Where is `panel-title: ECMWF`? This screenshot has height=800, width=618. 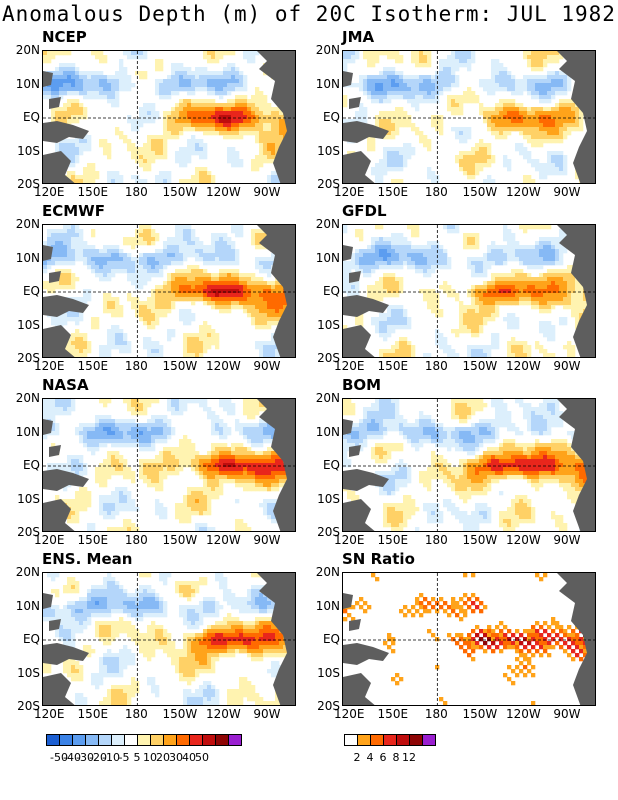 panel-title: ECMWF is located at coordinates (73, 211).